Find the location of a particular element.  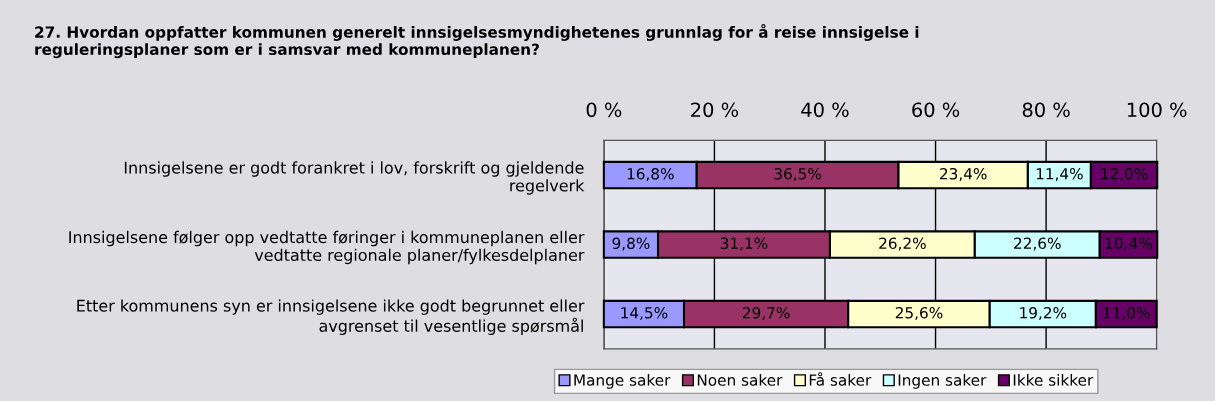

data-label: 11,0% is located at coordinates (1126, 313).